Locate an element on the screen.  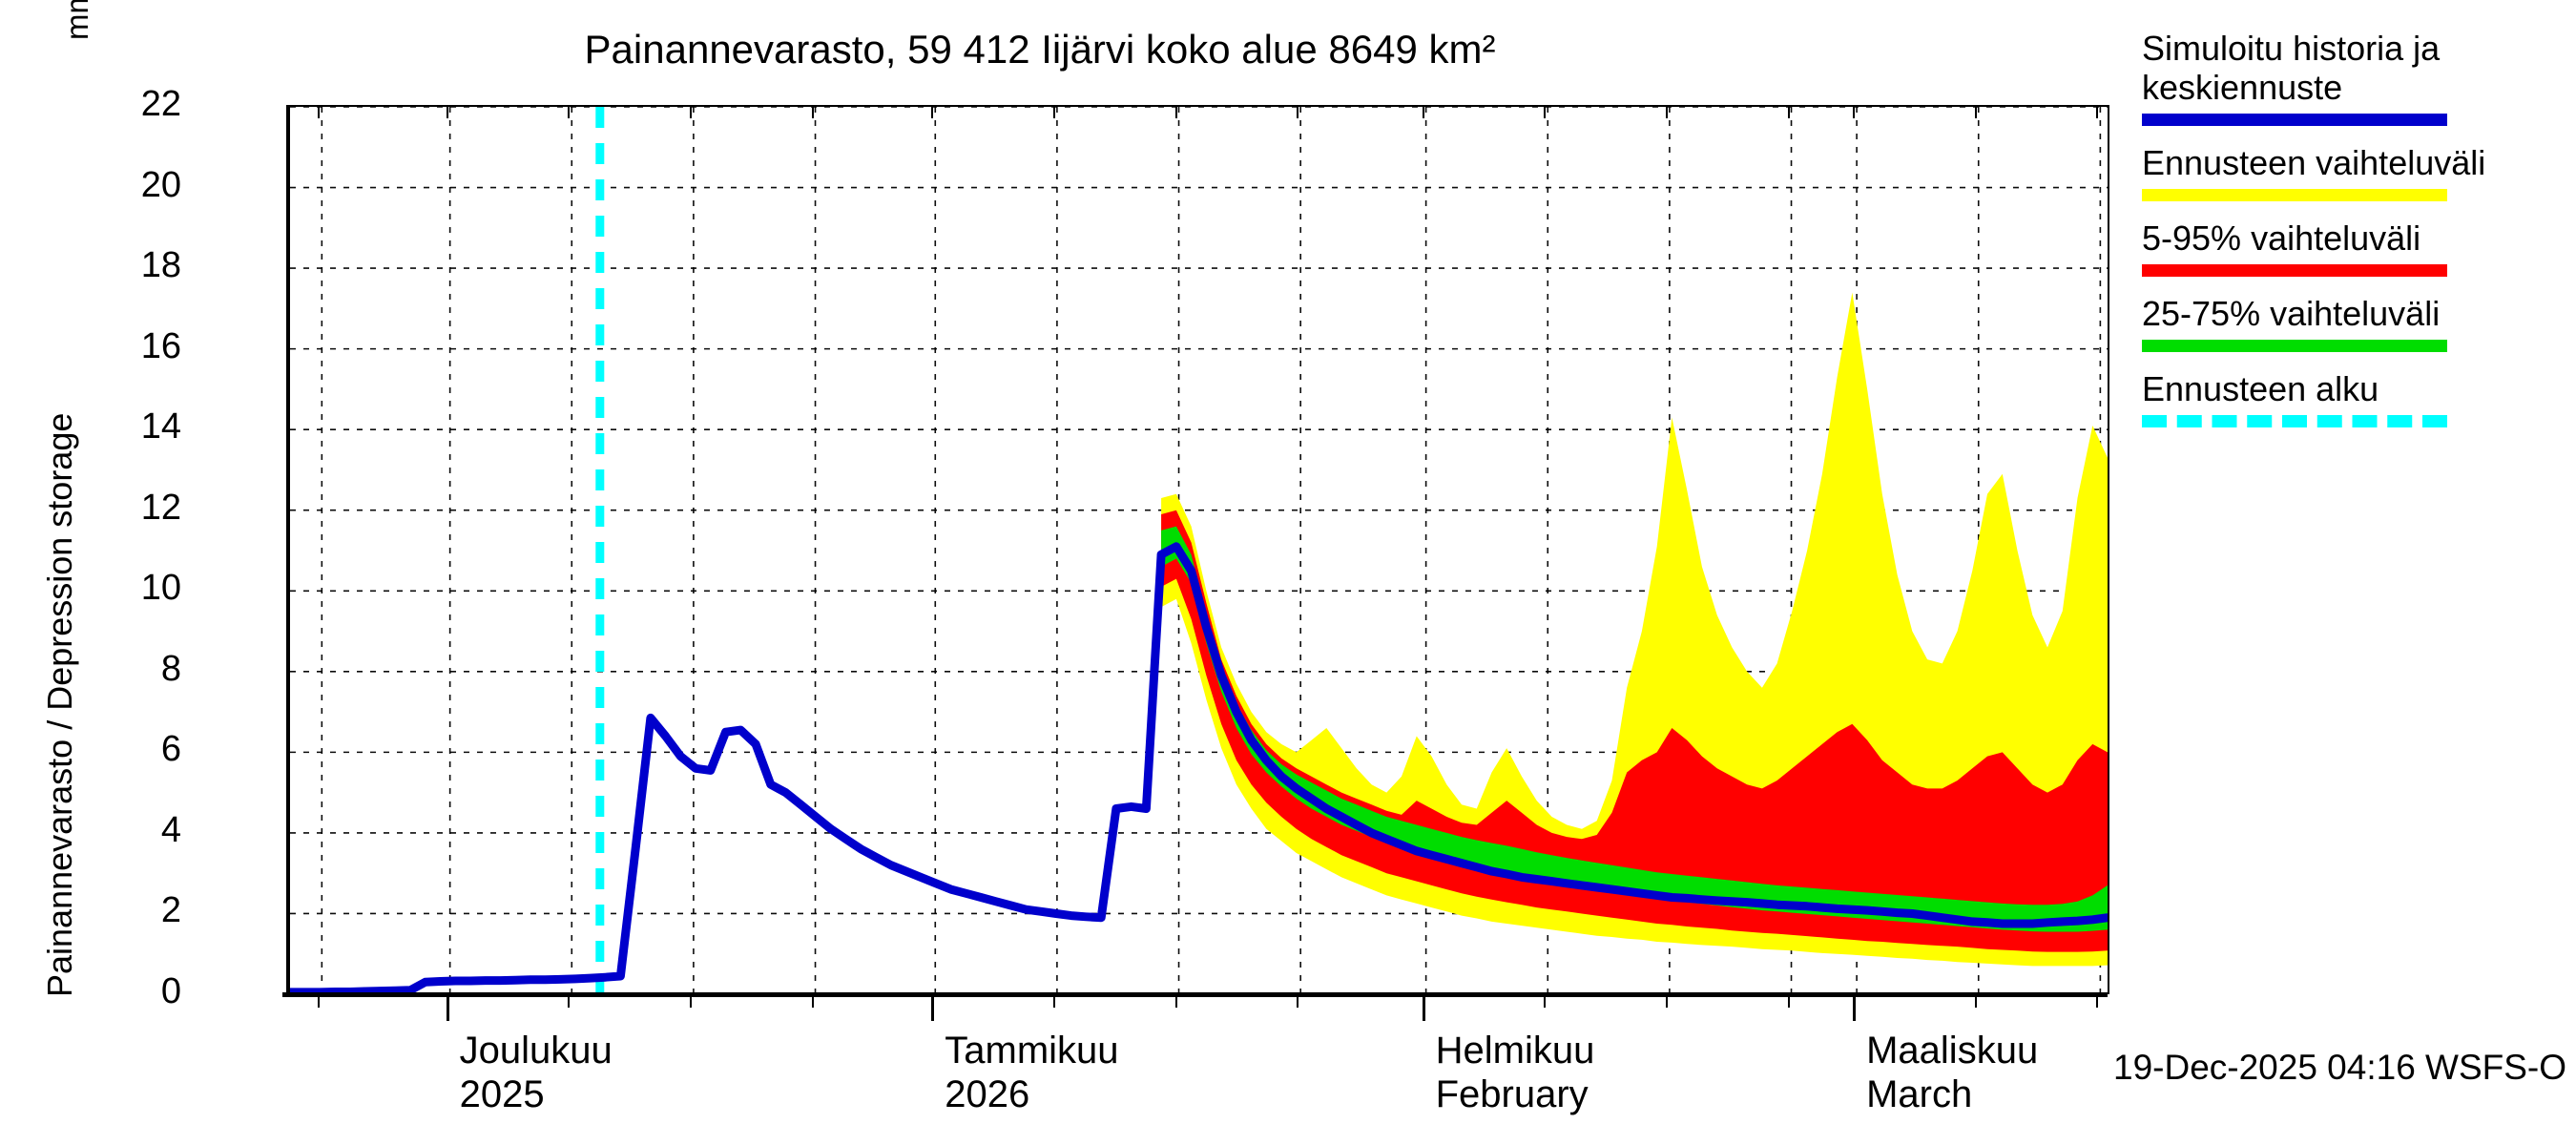
legend-label: Ennusteen vaihteluväli is located at coordinates (2314, 162).